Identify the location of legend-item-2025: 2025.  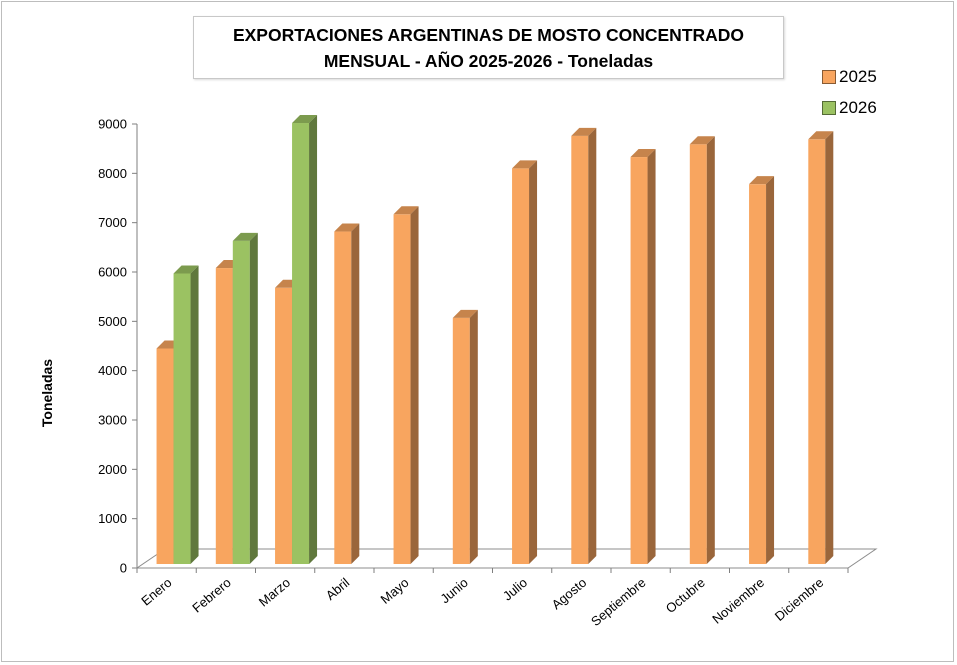
(849, 76).